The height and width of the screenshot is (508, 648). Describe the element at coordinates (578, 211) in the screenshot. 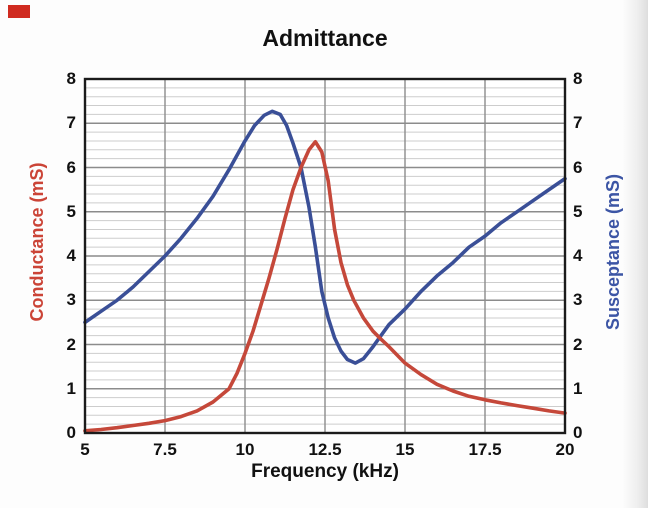

I see `y-tick-right-5: 5` at that location.